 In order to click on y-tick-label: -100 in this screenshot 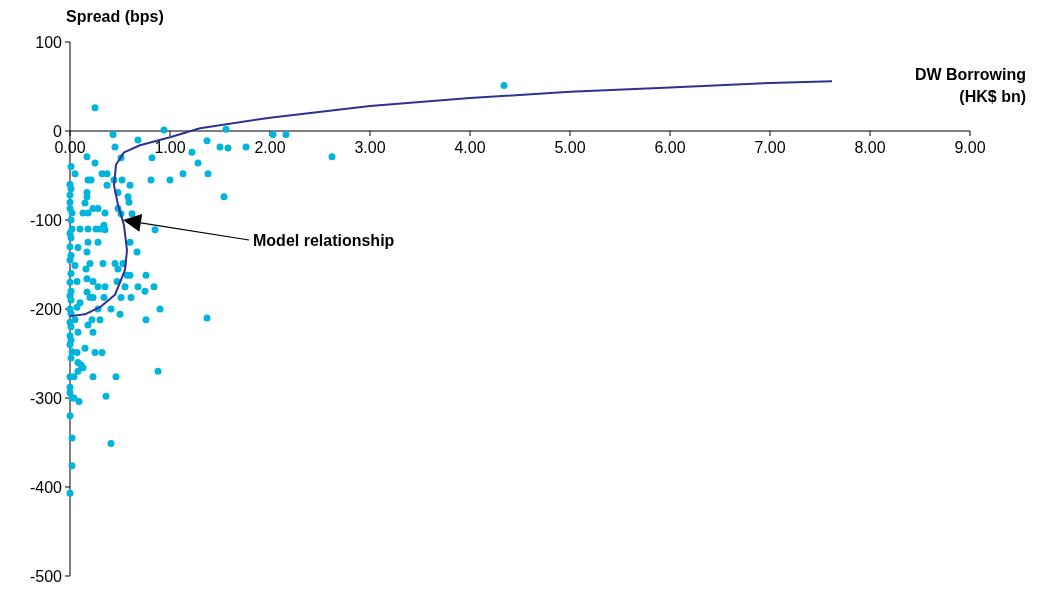, I will do `click(46, 220)`.